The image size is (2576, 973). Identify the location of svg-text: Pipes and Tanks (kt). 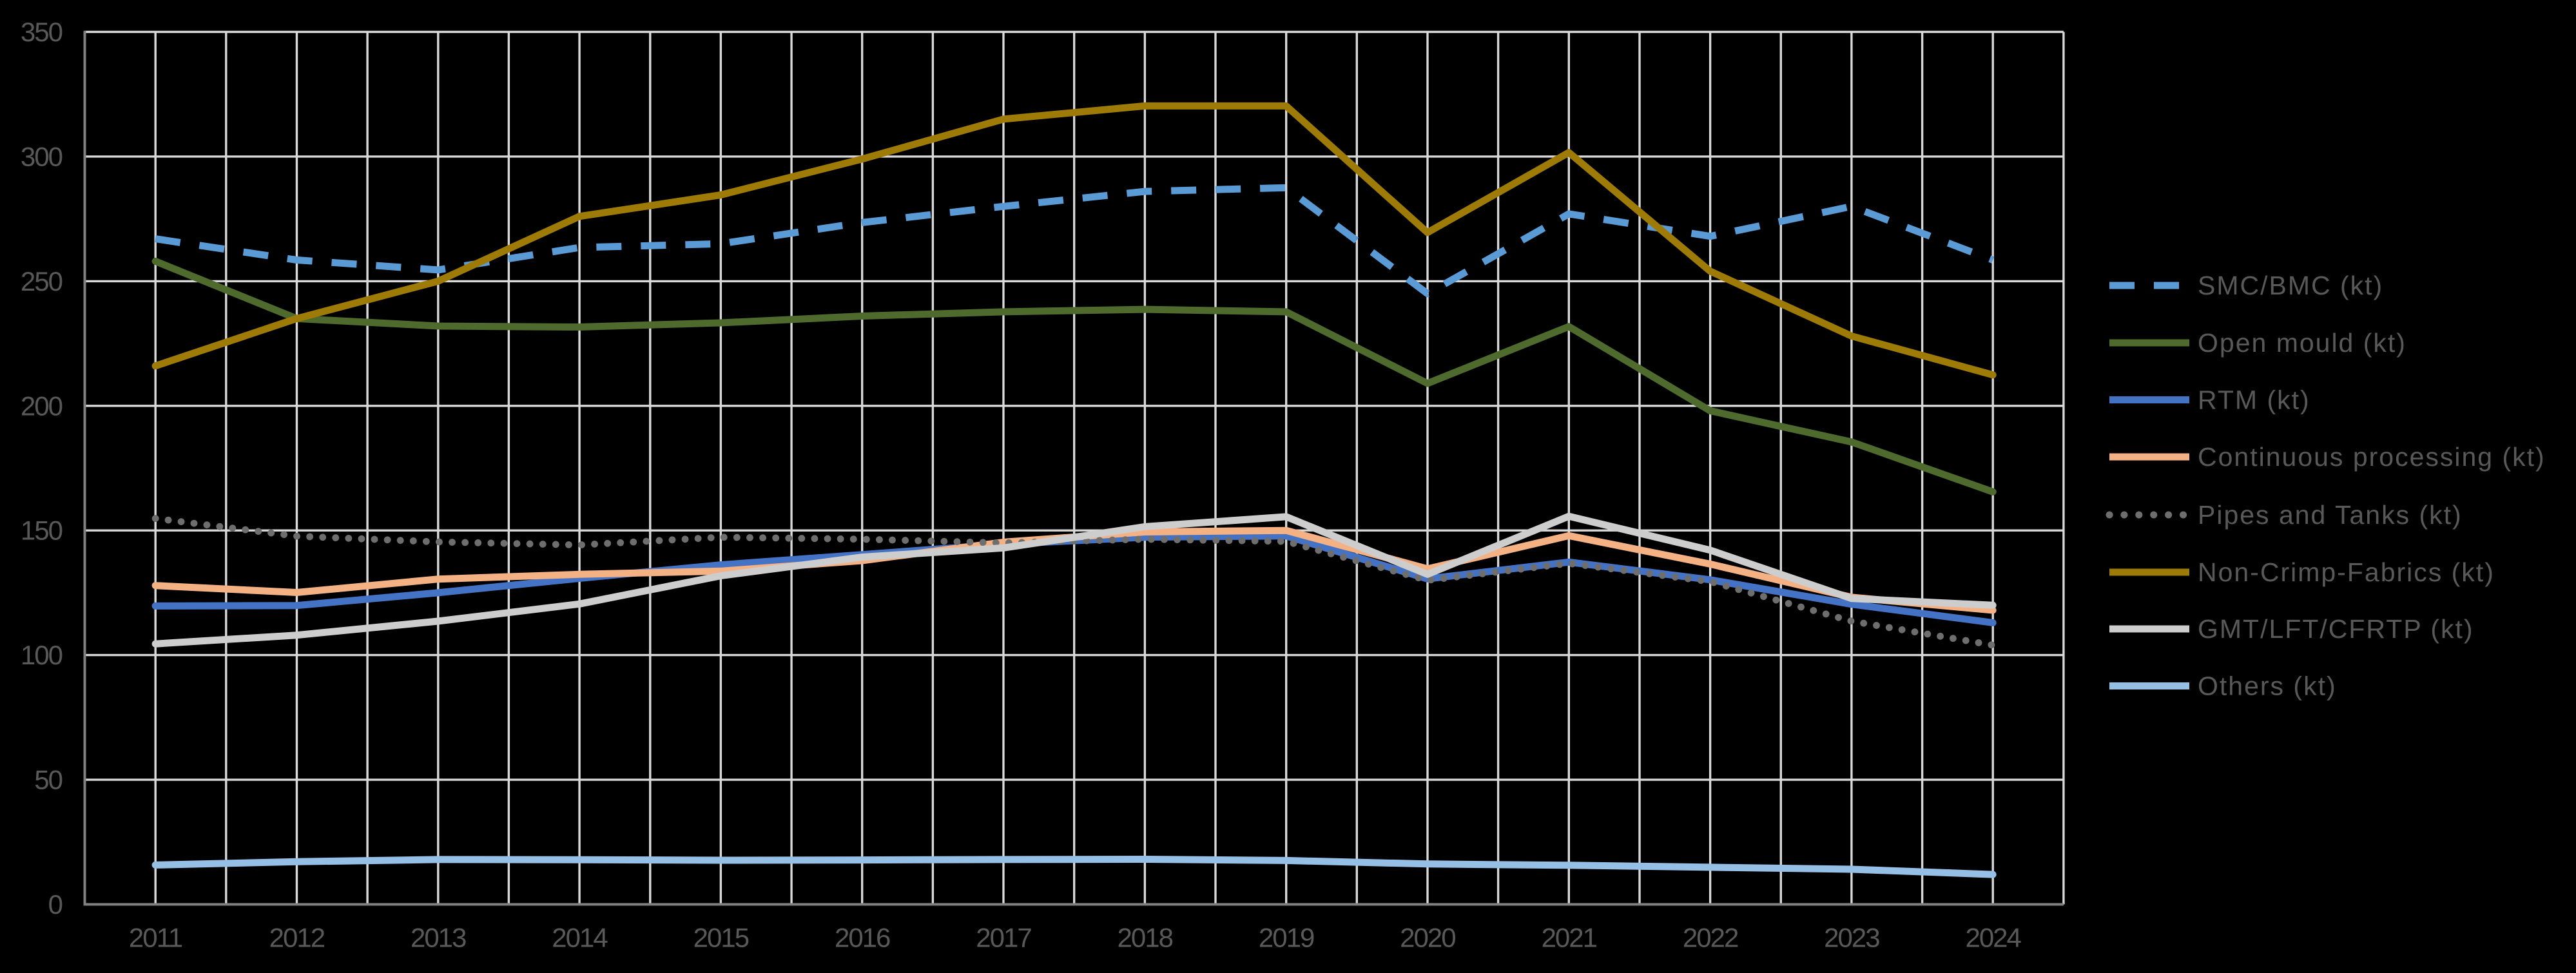
(2330, 515).